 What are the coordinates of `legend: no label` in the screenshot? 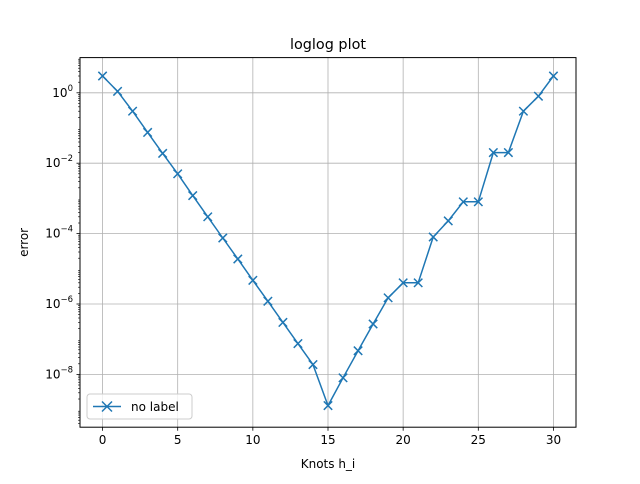 It's located at (139, 406).